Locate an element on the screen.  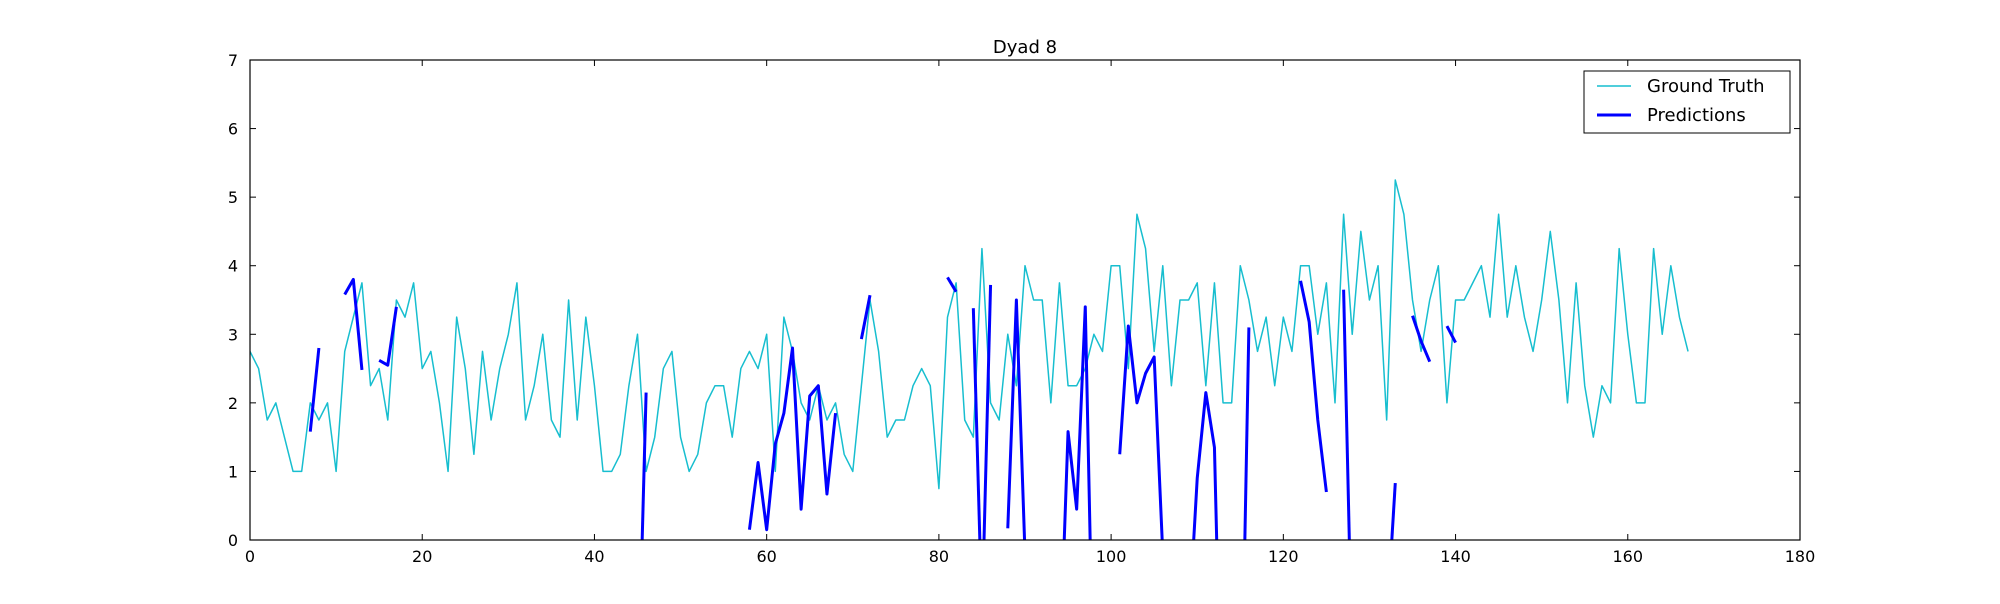
y-tick-label: 1 is located at coordinates (233, 471).